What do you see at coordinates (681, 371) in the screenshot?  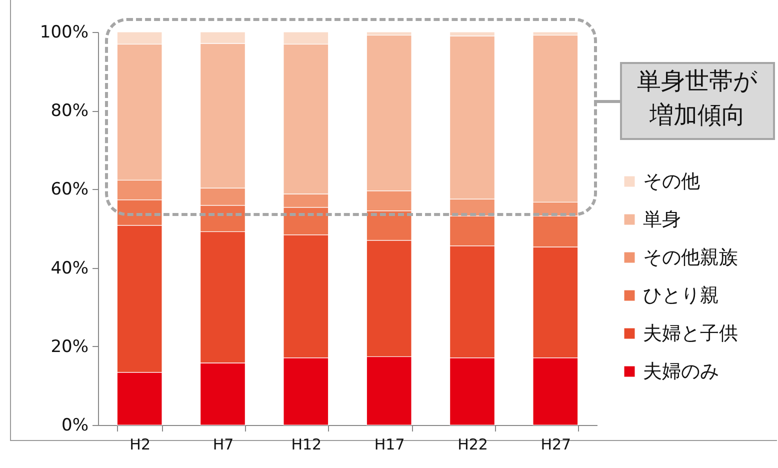 I see `legend-label: 夫婦のみ` at bounding box center [681, 371].